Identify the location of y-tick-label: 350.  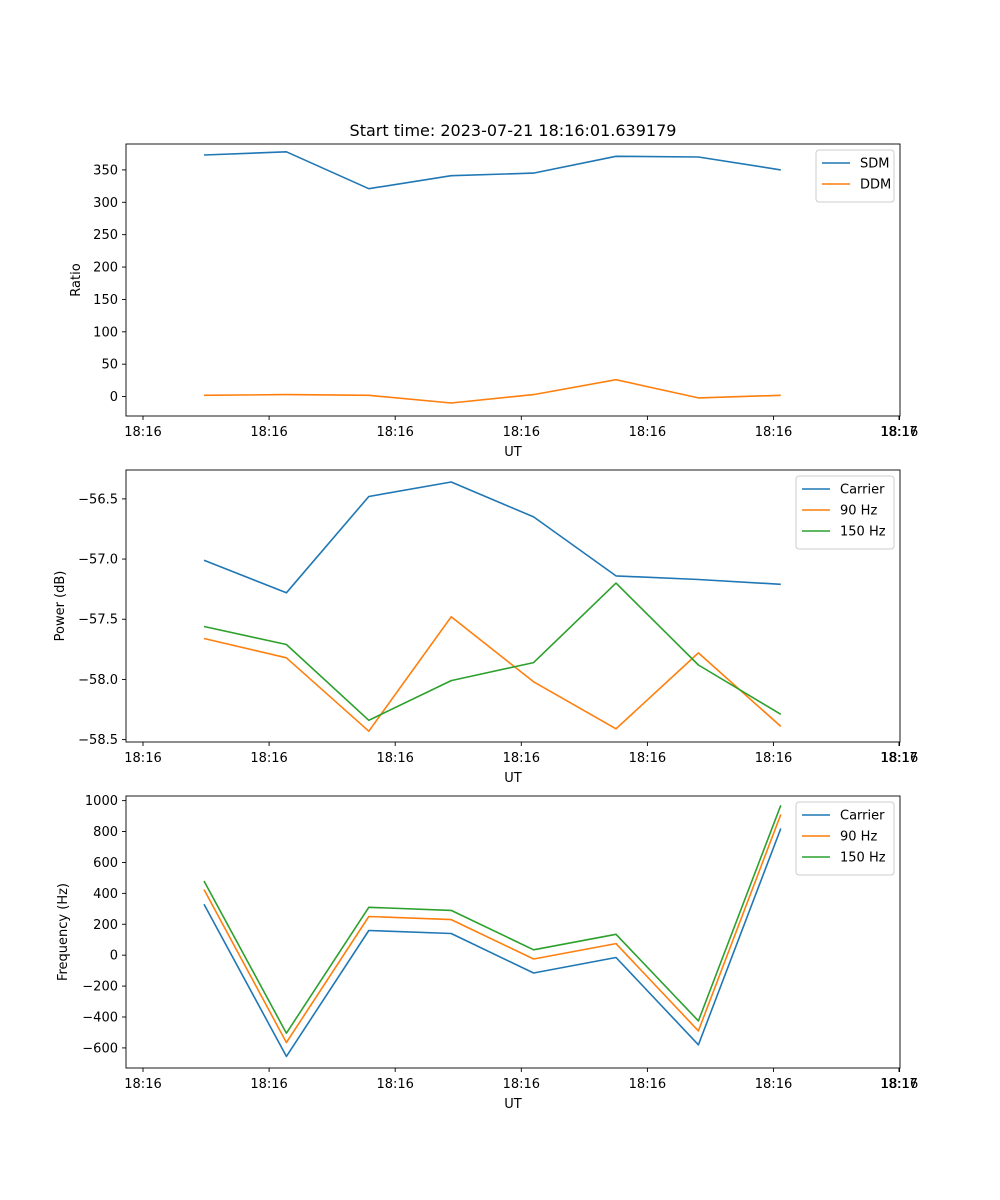
(105, 170).